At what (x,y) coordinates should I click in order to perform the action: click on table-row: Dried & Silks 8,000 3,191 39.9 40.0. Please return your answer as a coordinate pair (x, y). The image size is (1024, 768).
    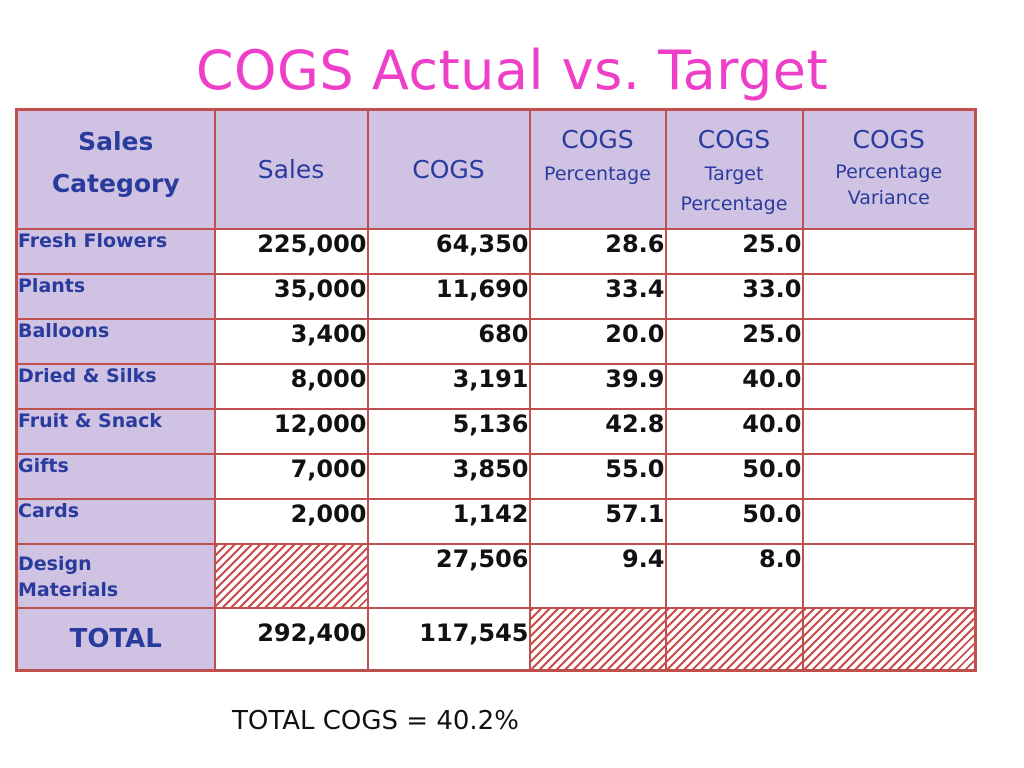
    Looking at the image, I should click on (496, 386).